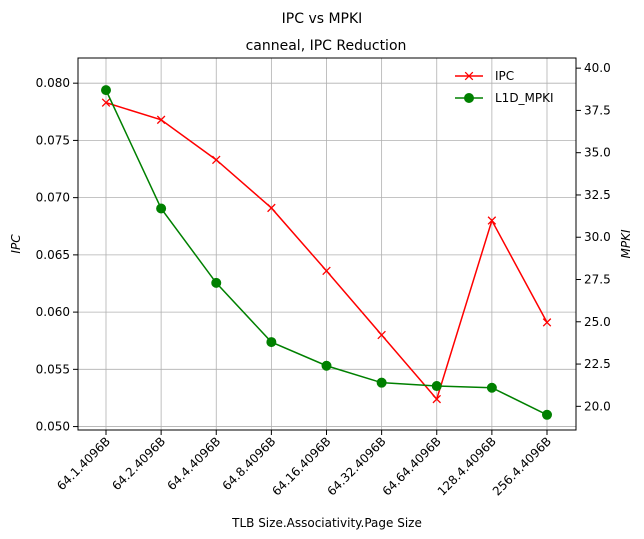 The height and width of the screenshot is (539, 644). What do you see at coordinates (597, 280) in the screenshot?
I see `y-right-tick-label: 27.5` at bounding box center [597, 280].